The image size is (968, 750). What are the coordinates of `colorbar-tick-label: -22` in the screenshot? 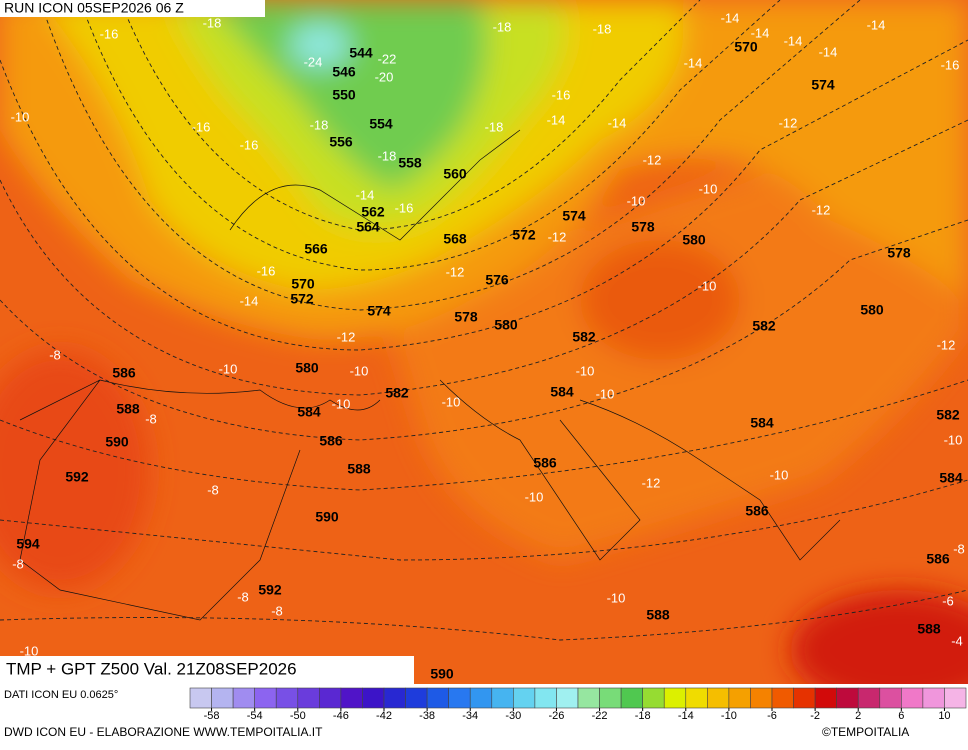 It's located at (600, 716).